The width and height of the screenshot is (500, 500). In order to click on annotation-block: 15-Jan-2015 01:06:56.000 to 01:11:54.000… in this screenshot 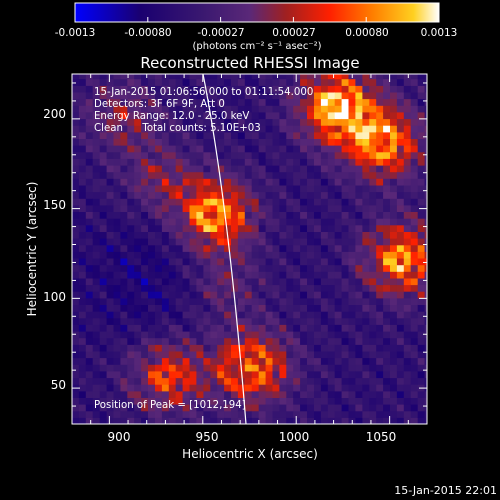, I will do `click(203, 110)`.